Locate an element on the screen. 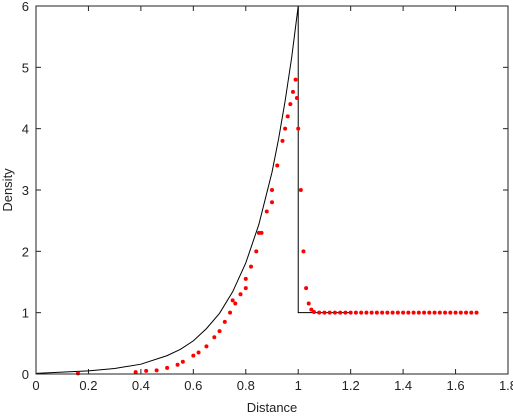 This screenshot has height=417, width=513. y-tick-label: 2 is located at coordinates (25, 251).